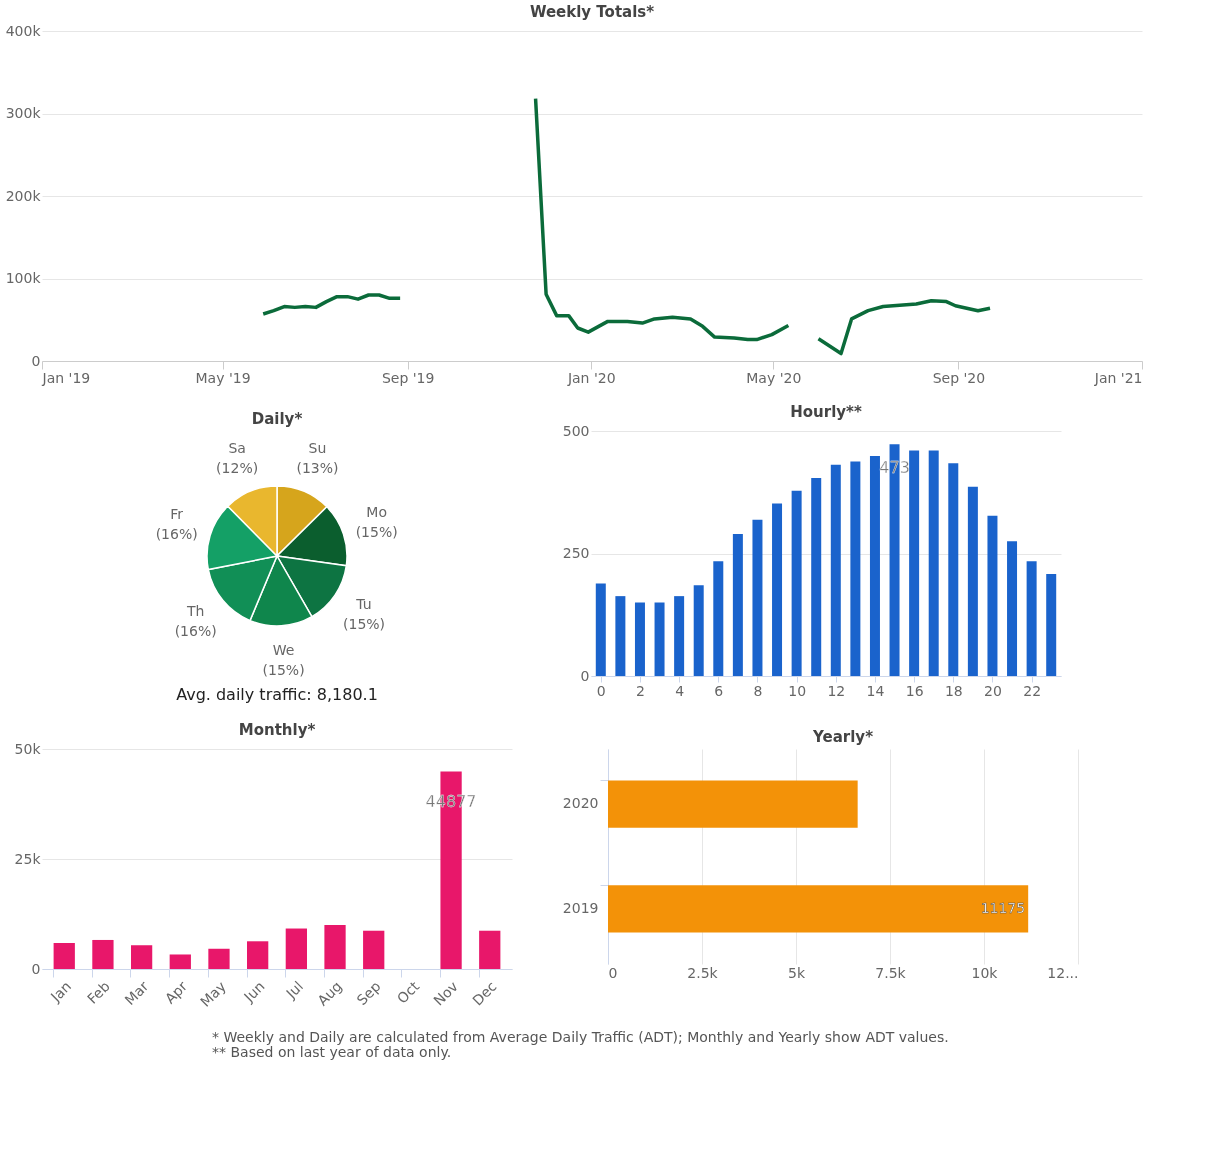  Describe the element at coordinates (408, 992) in the screenshot. I see `x-tick-label: Oct` at that location.